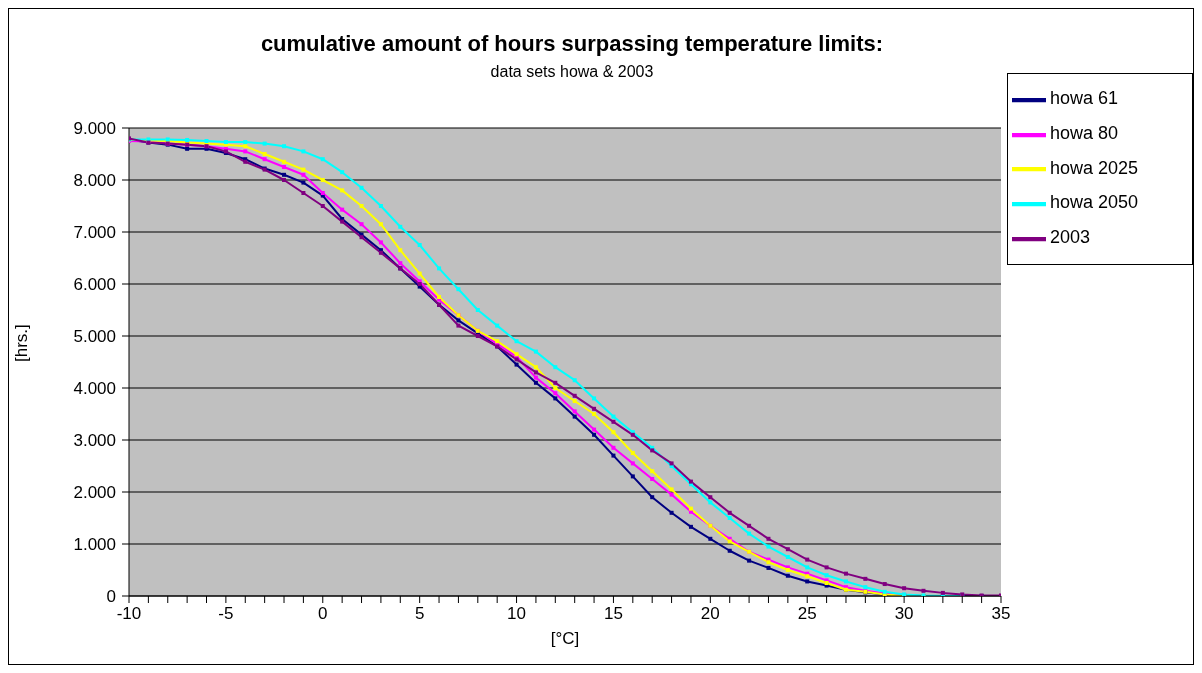  What do you see at coordinates (94, 440) in the screenshot?
I see `y-tick-label: 3.000` at bounding box center [94, 440].